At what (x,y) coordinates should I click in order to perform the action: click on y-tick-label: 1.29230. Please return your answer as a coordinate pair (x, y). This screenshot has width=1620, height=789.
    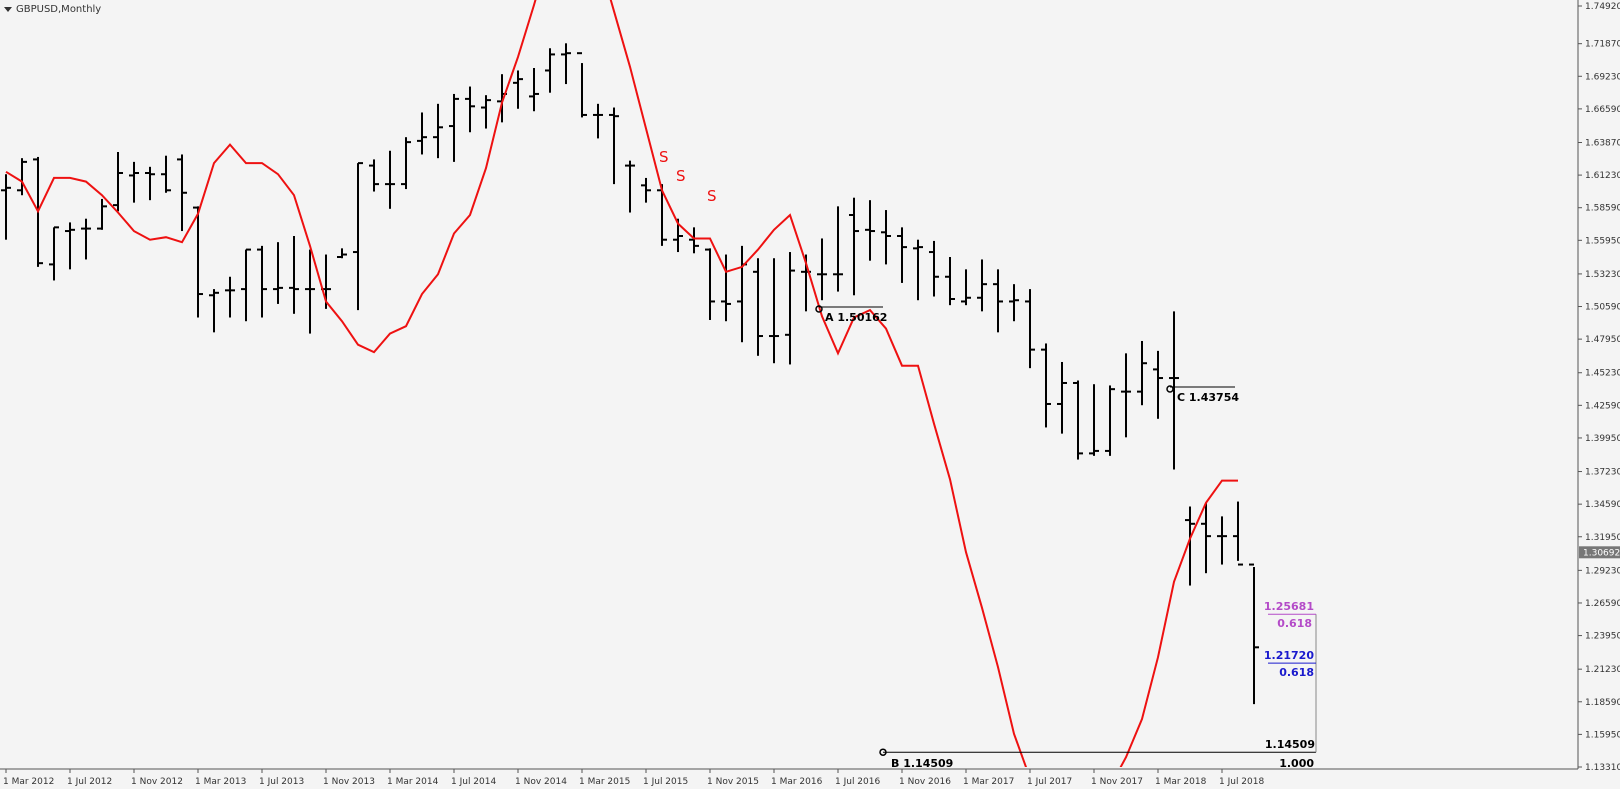
    Looking at the image, I should click on (1602, 571).